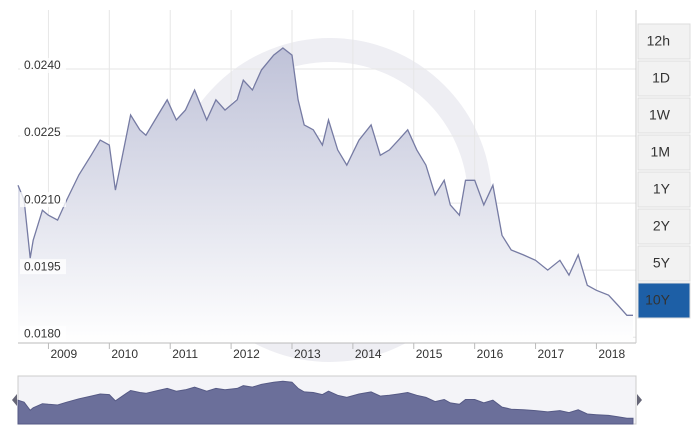  What do you see at coordinates (368, 354) in the screenshot?
I see `x-tick-label: 2014` at bounding box center [368, 354].